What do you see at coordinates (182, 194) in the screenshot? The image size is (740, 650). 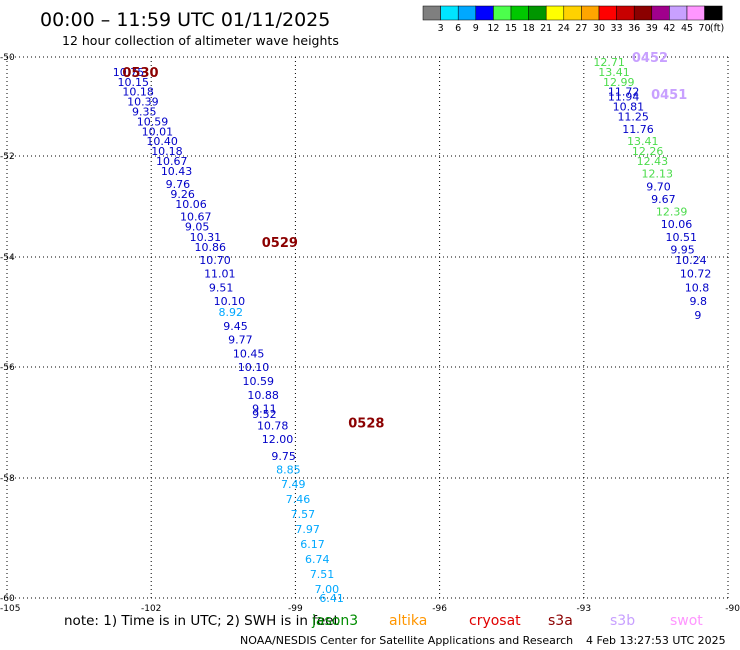 I see `data-point-label: 9.26` at bounding box center [182, 194].